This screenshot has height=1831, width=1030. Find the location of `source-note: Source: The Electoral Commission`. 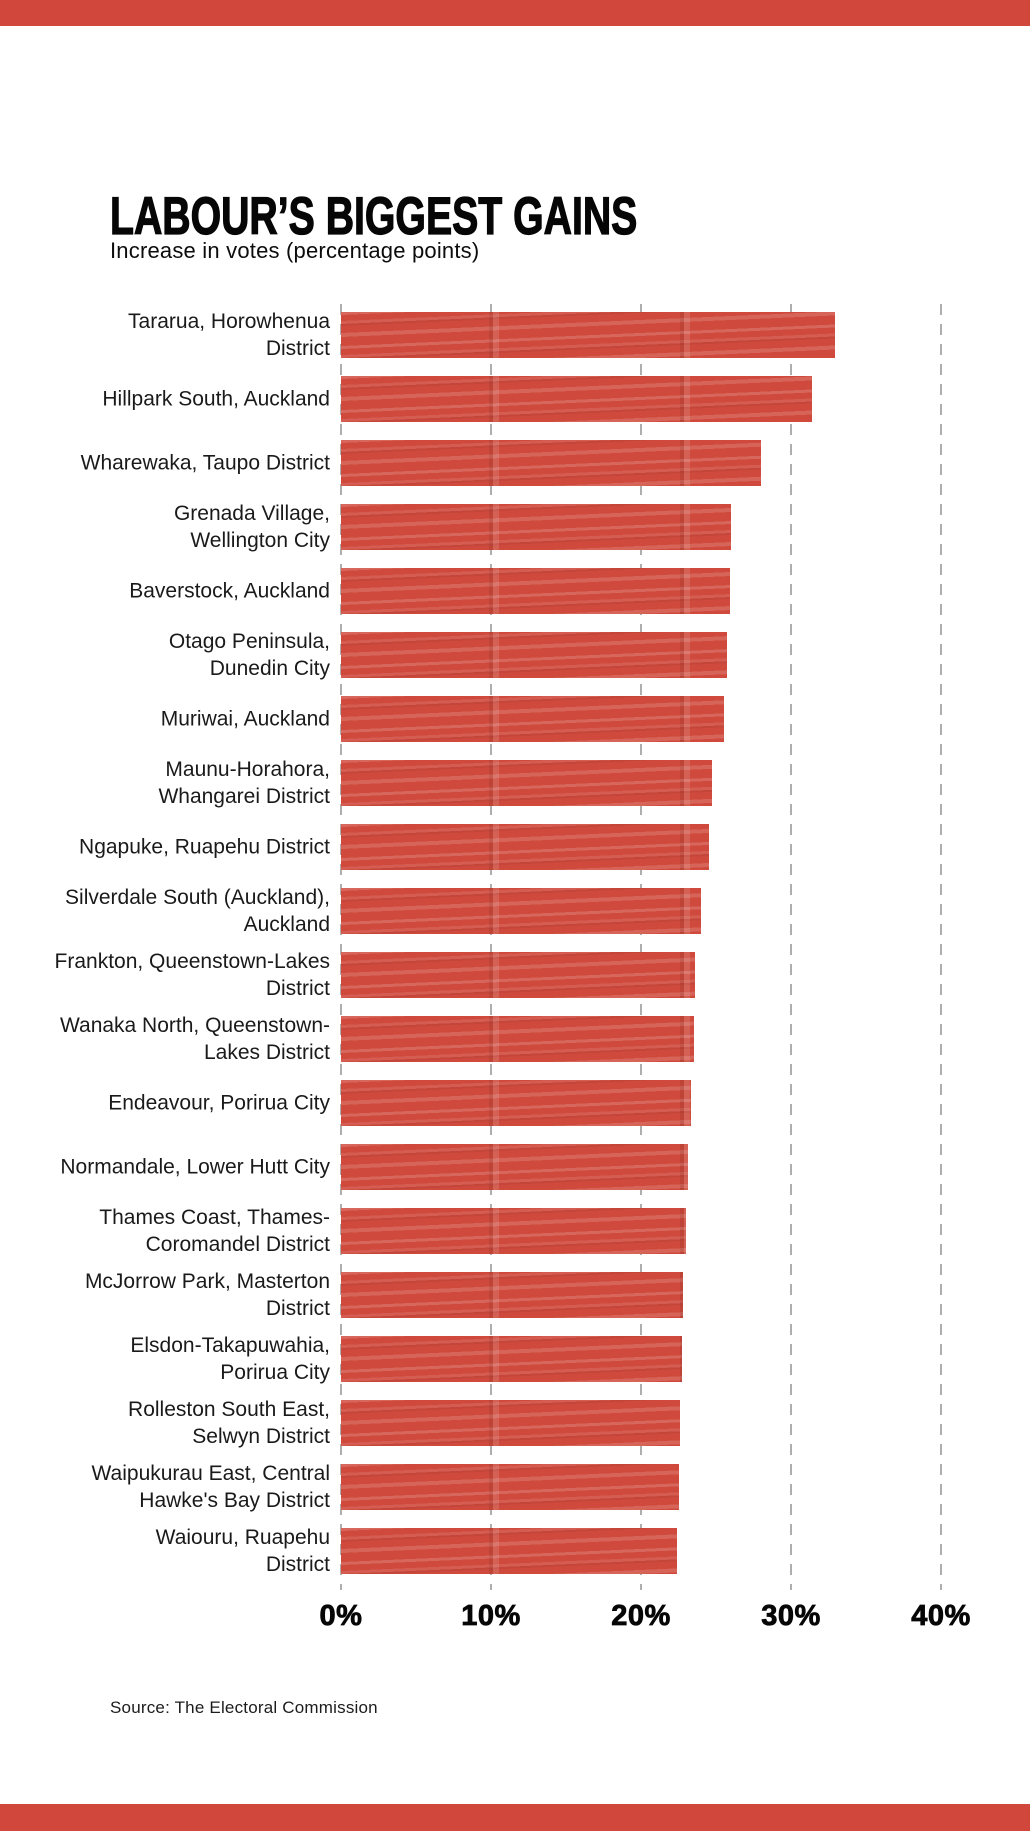

source-note: Source: The Electoral Commission is located at coordinates (244, 1707).